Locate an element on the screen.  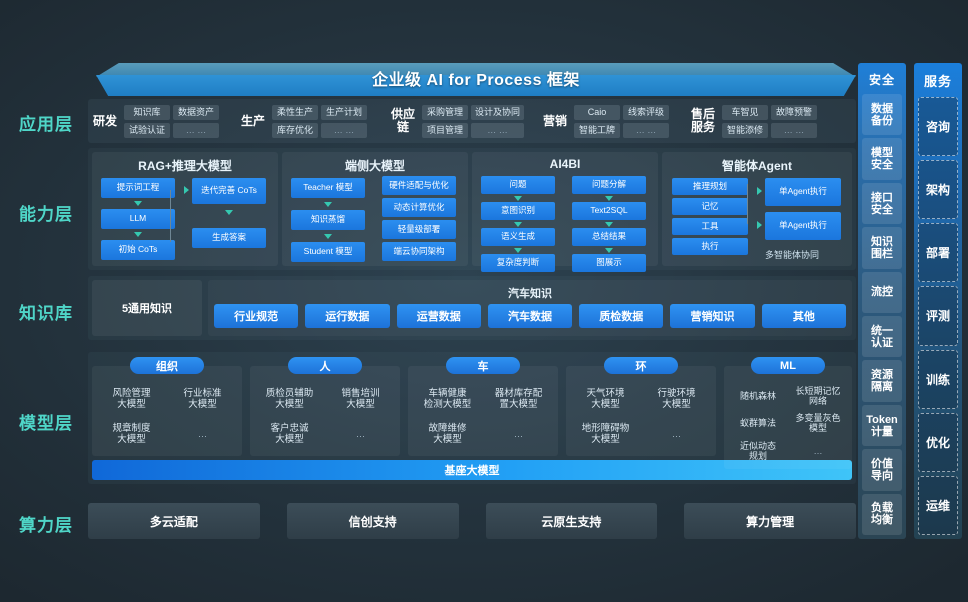
capability-chip: 迭代完善 CoTs is located at coordinates (229, 191).